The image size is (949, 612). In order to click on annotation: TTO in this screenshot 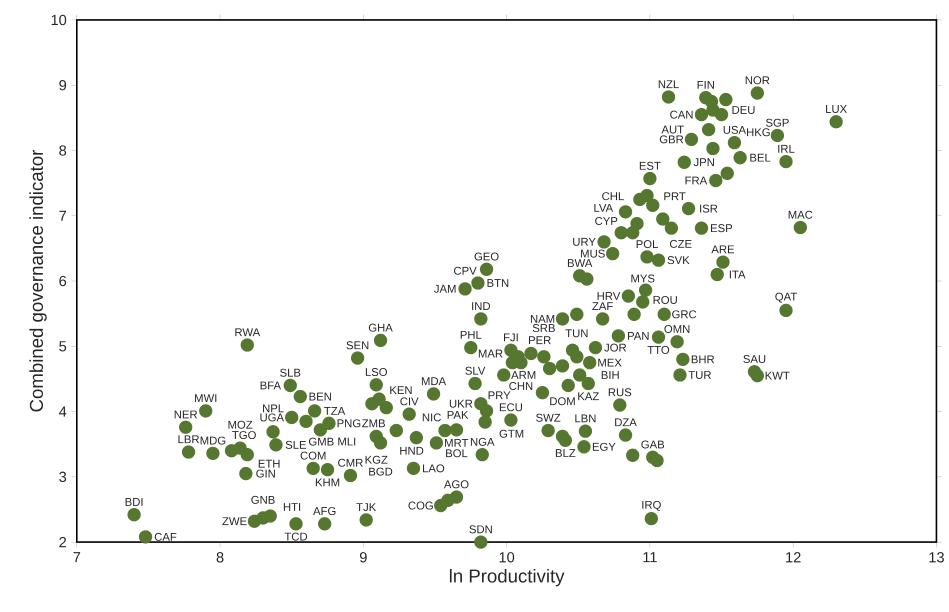, I will do `click(659, 350)`.